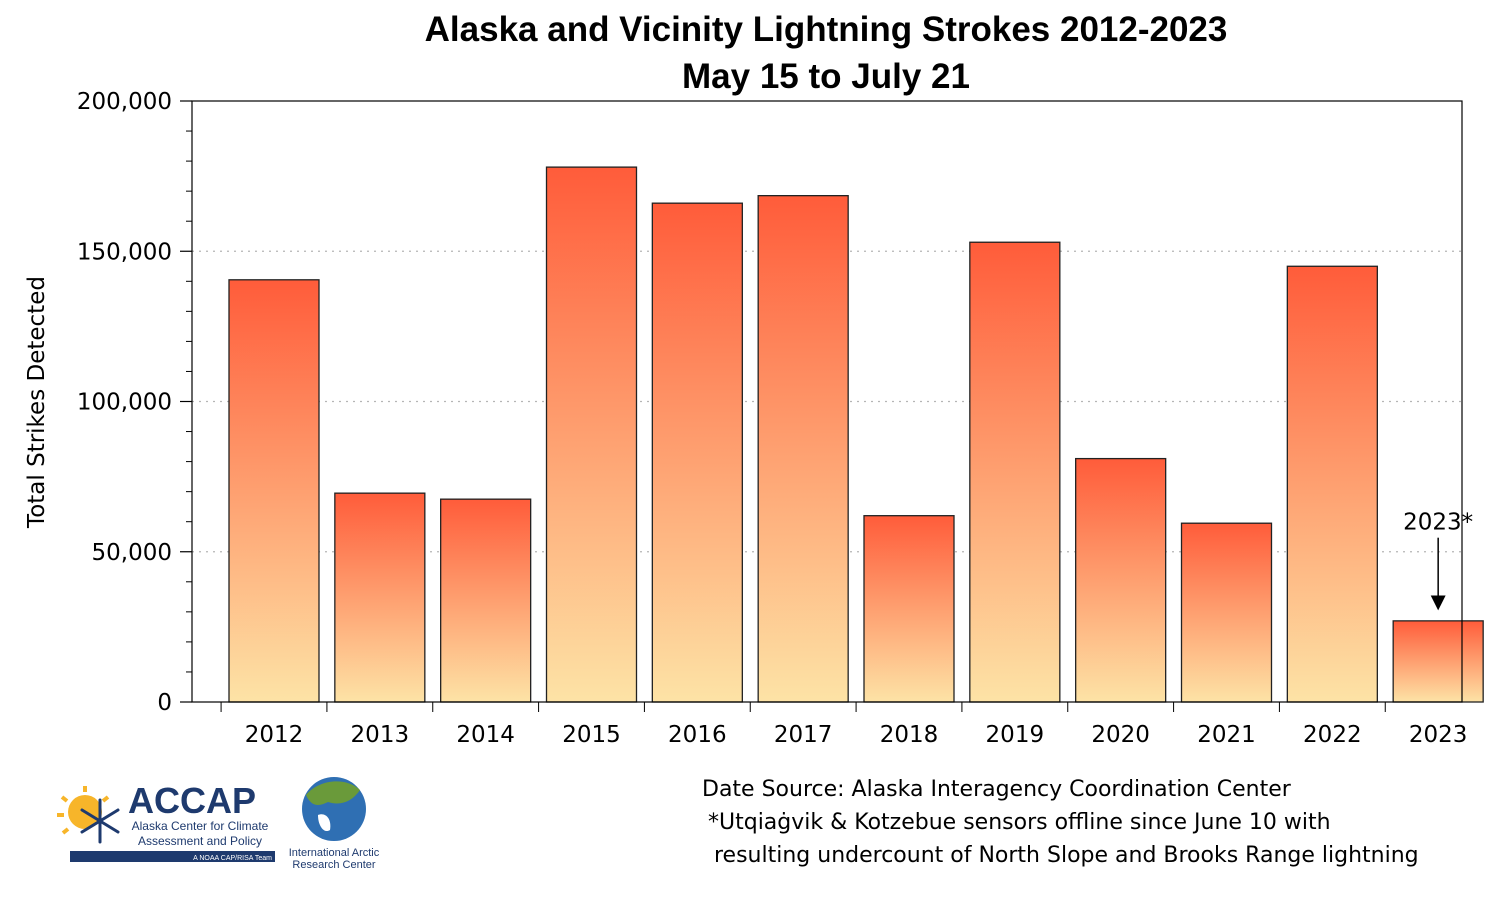 The image size is (1500, 900). Describe the element at coordinates (1226, 612) in the screenshot. I see `bar-2021` at that location.